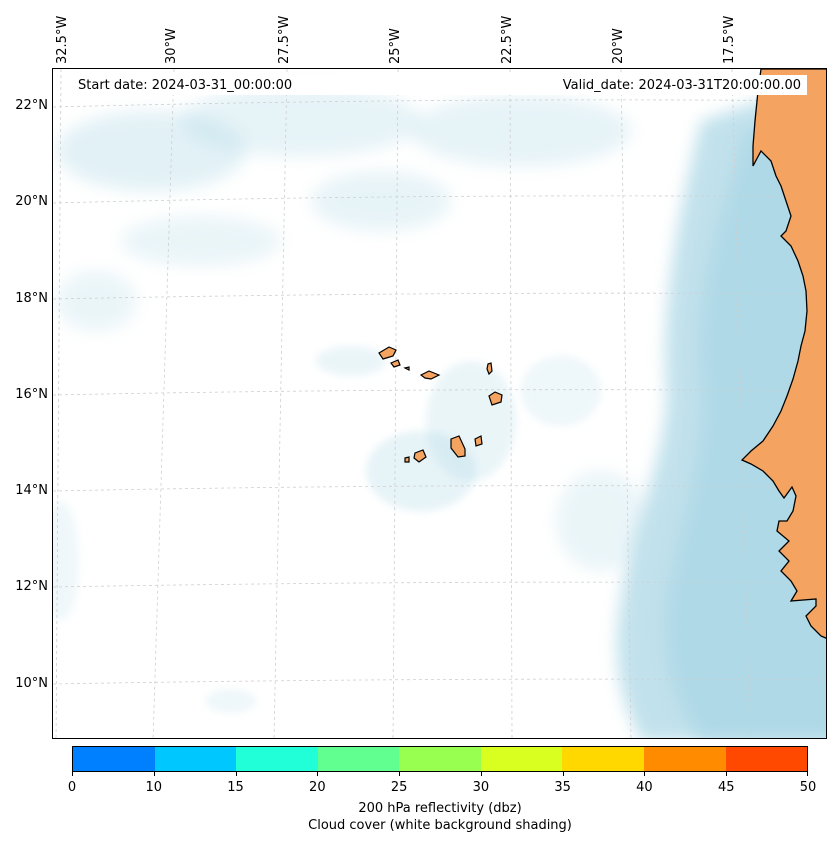  I want to click on colorbar-tick-label: 15, so click(235, 787).